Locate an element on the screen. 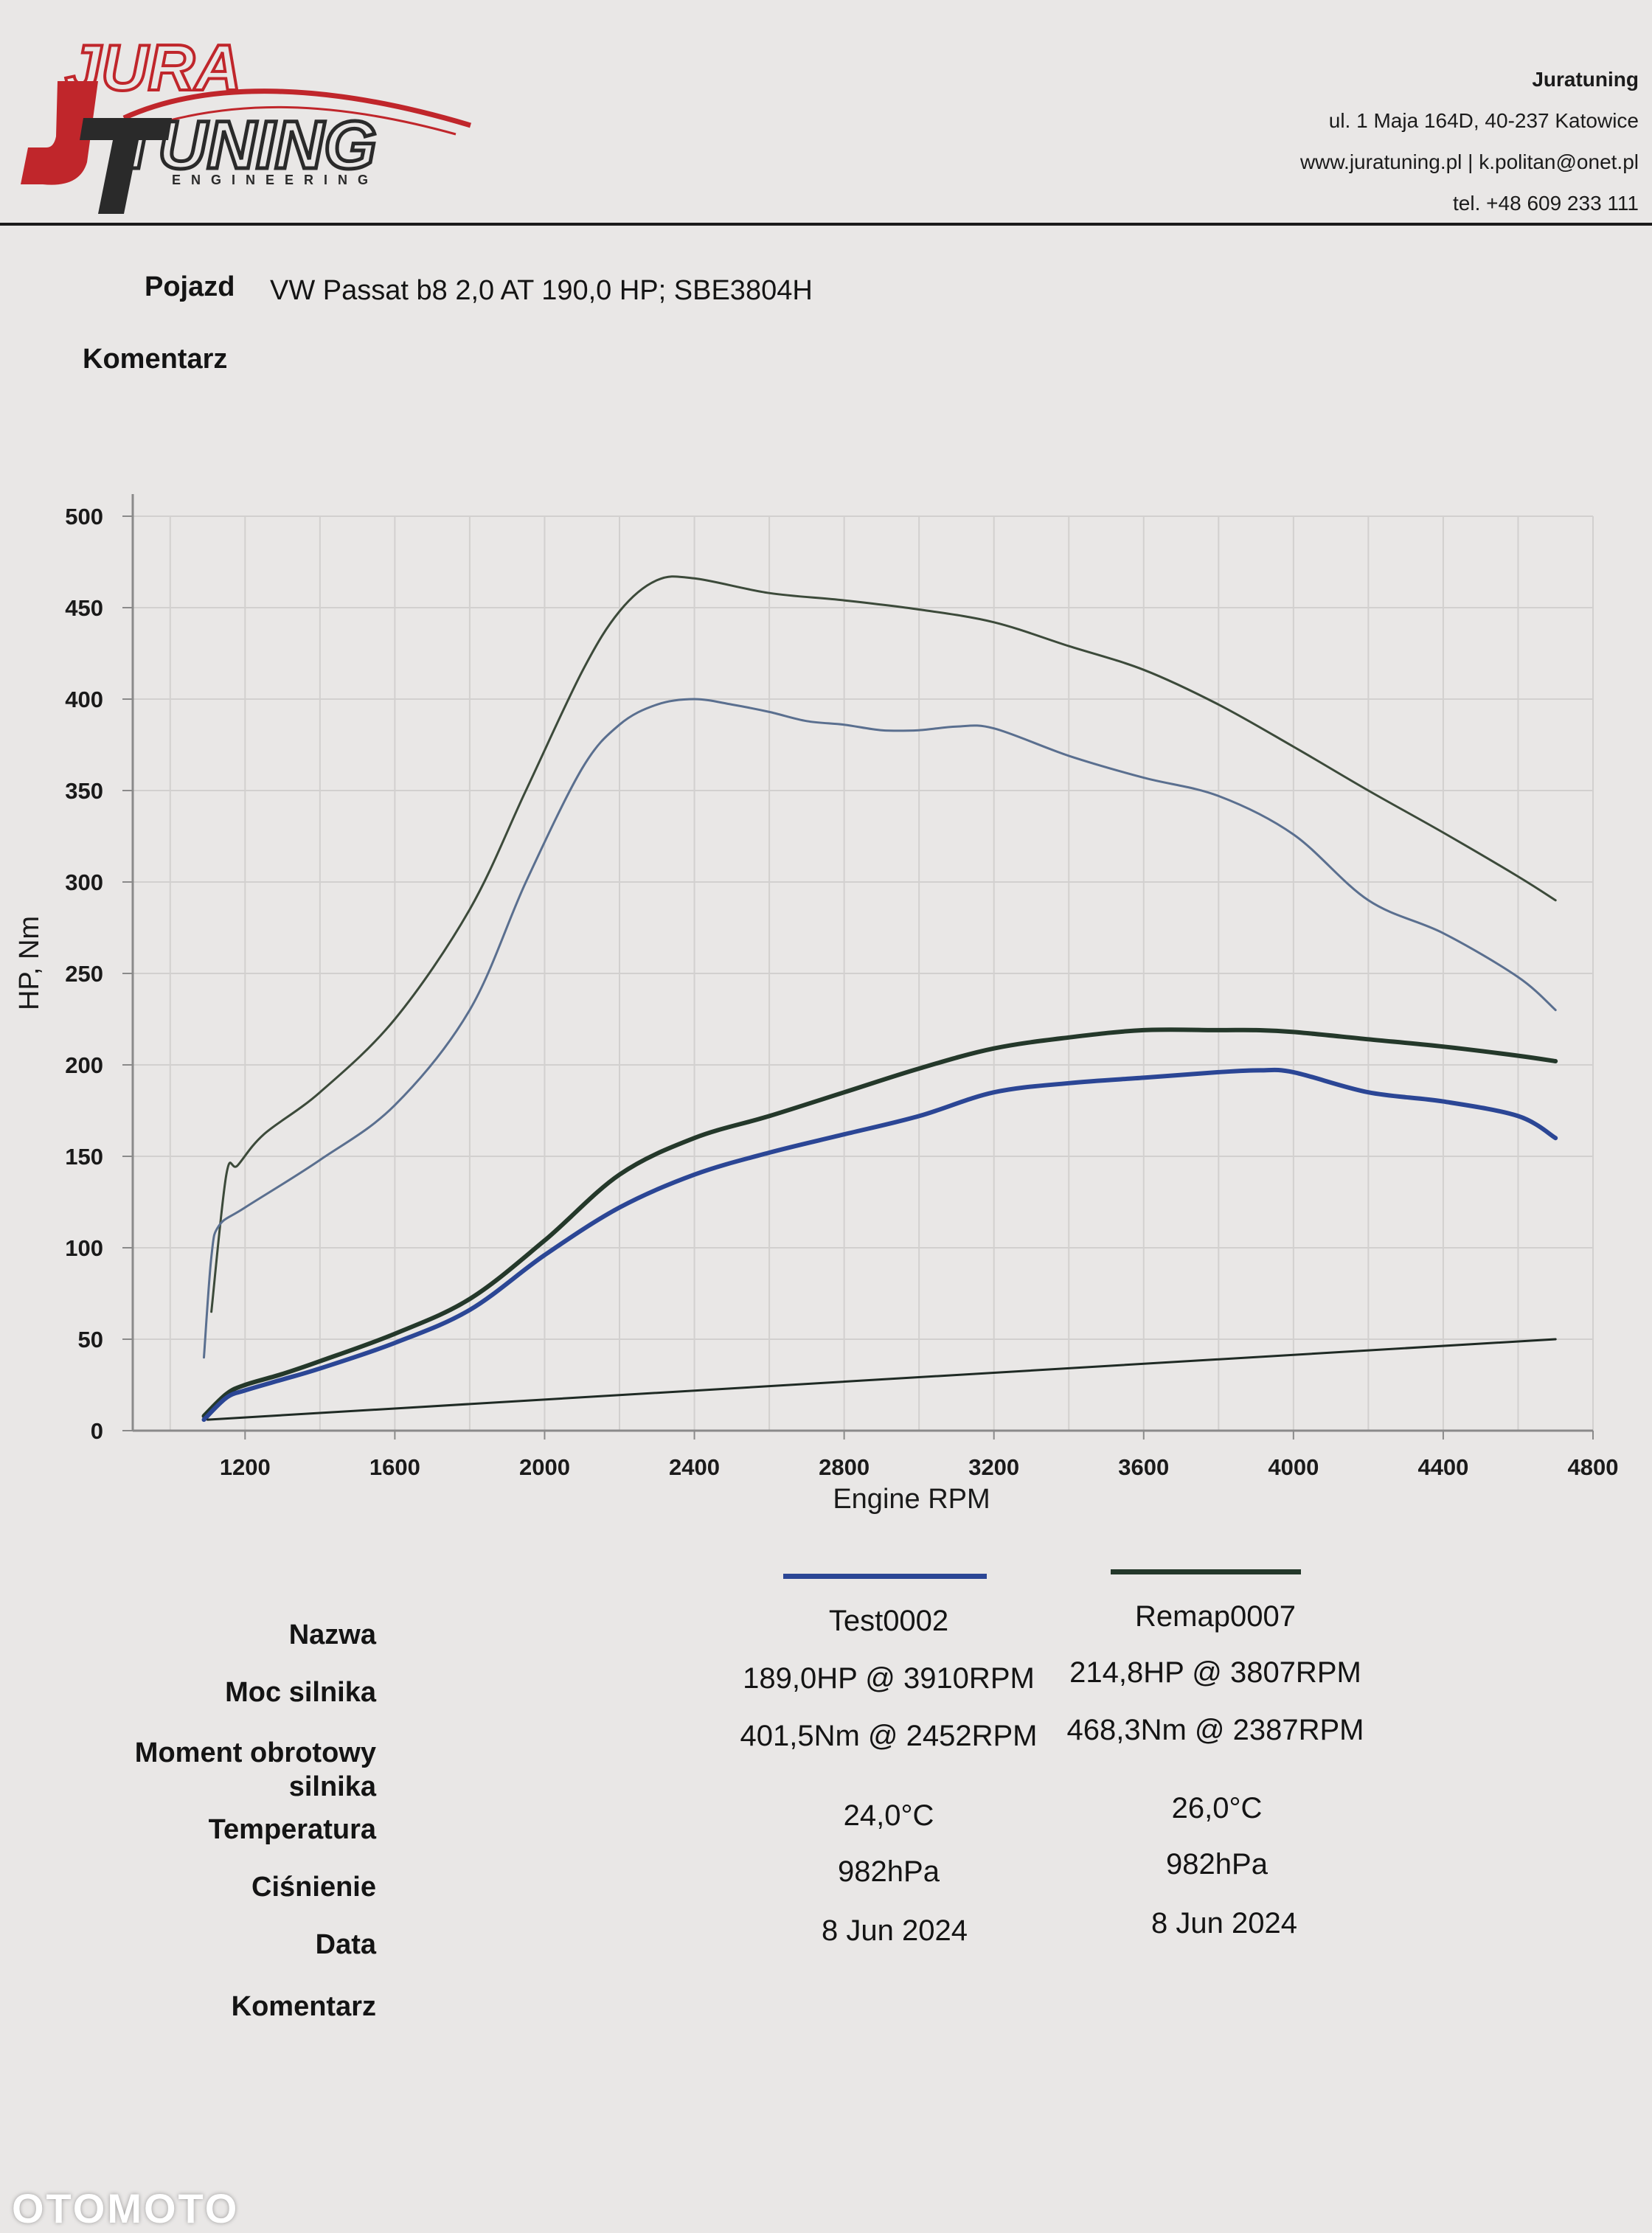 This screenshot has height=2233, width=1652. label-temperature: Temperatura is located at coordinates (292, 1829).